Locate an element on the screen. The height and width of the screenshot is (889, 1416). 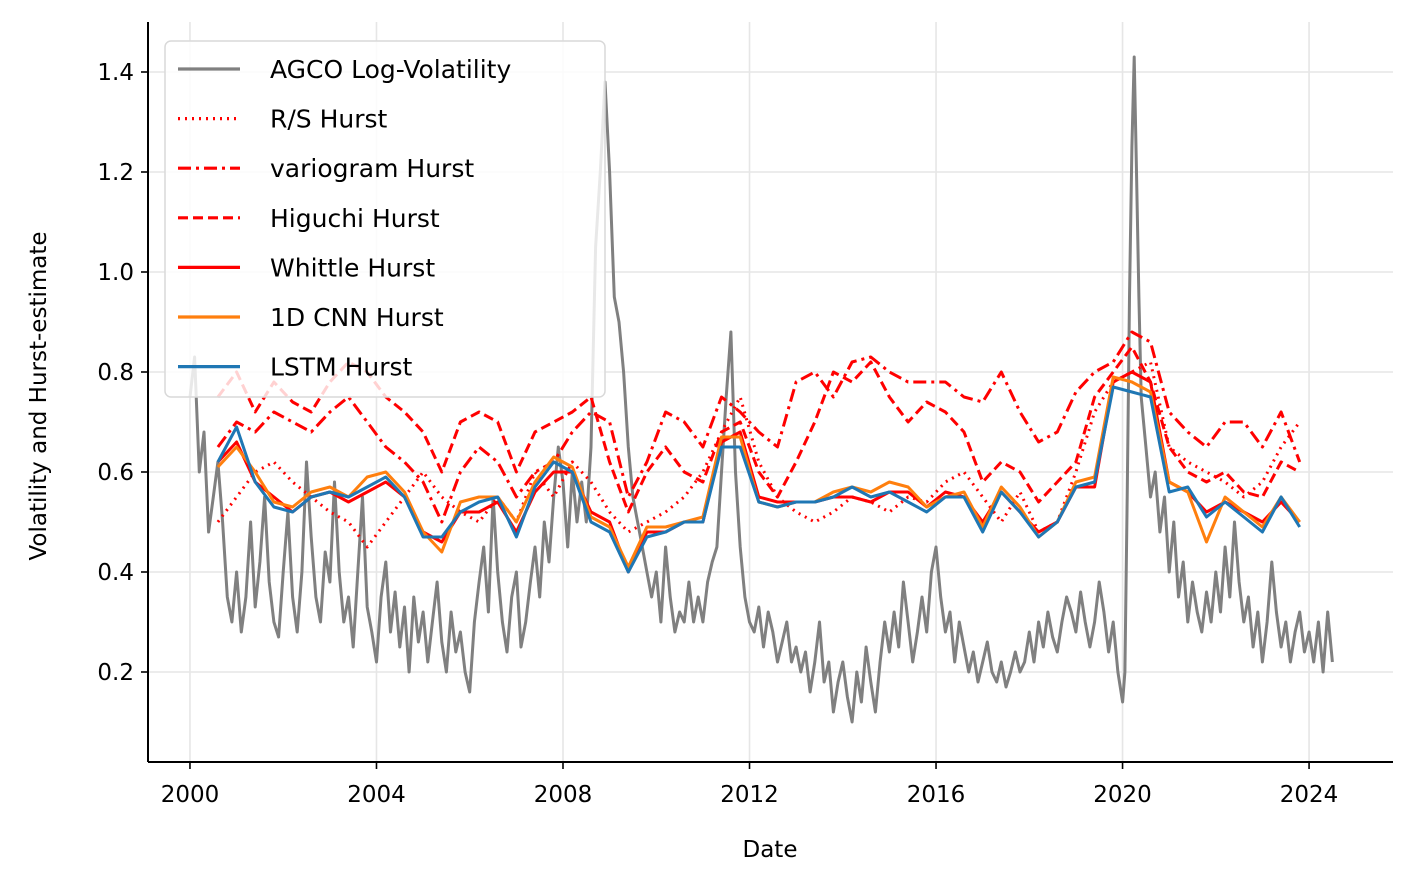
legend-label: AGCO Log-Volatility is located at coordinates (390, 69).